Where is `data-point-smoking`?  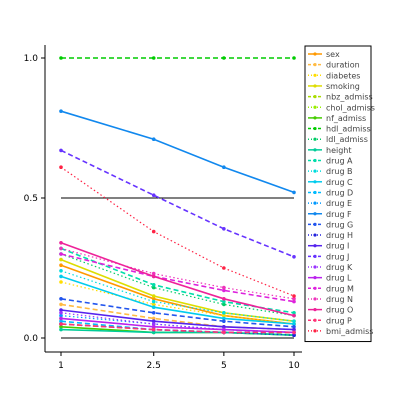 data-point-smoking is located at coordinates (153, 296).